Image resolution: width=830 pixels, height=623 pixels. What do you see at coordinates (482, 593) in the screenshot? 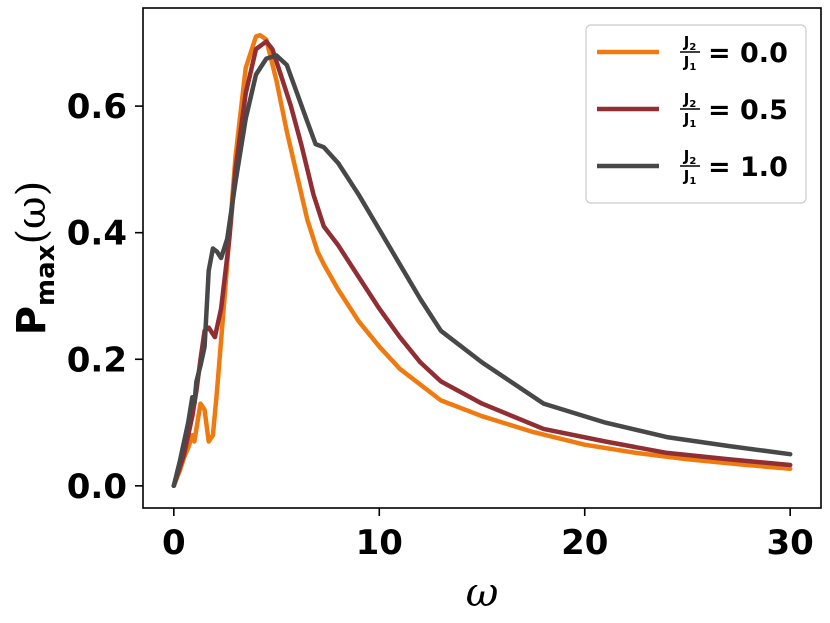
I see `x-axis-label: ω` at bounding box center [482, 593].